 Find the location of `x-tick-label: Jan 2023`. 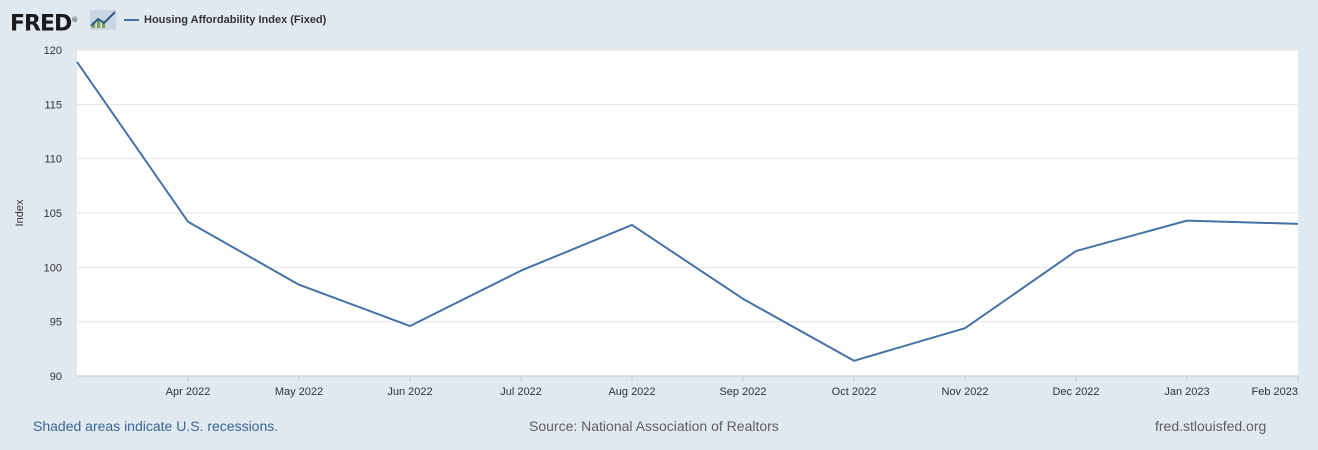

x-tick-label: Jan 2023 is located at coordinates (1186, 392).